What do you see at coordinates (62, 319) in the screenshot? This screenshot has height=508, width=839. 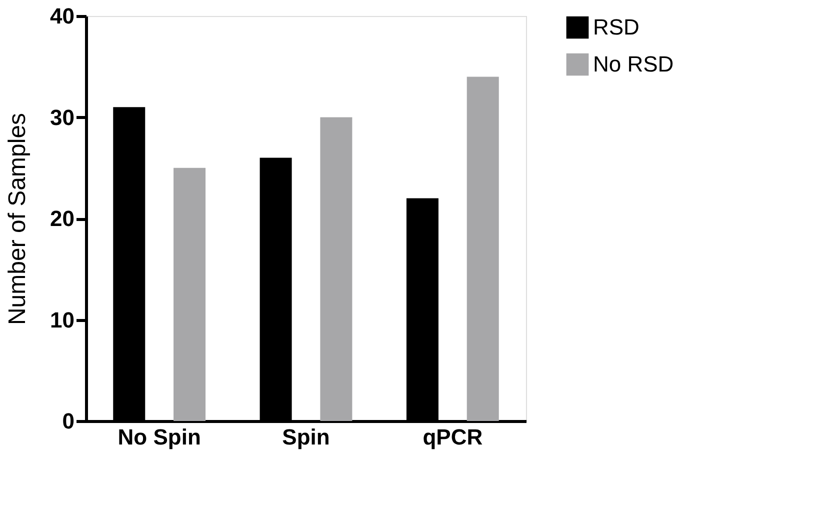 I see `y-tick-label: 10` at bounding box center [62, 319].